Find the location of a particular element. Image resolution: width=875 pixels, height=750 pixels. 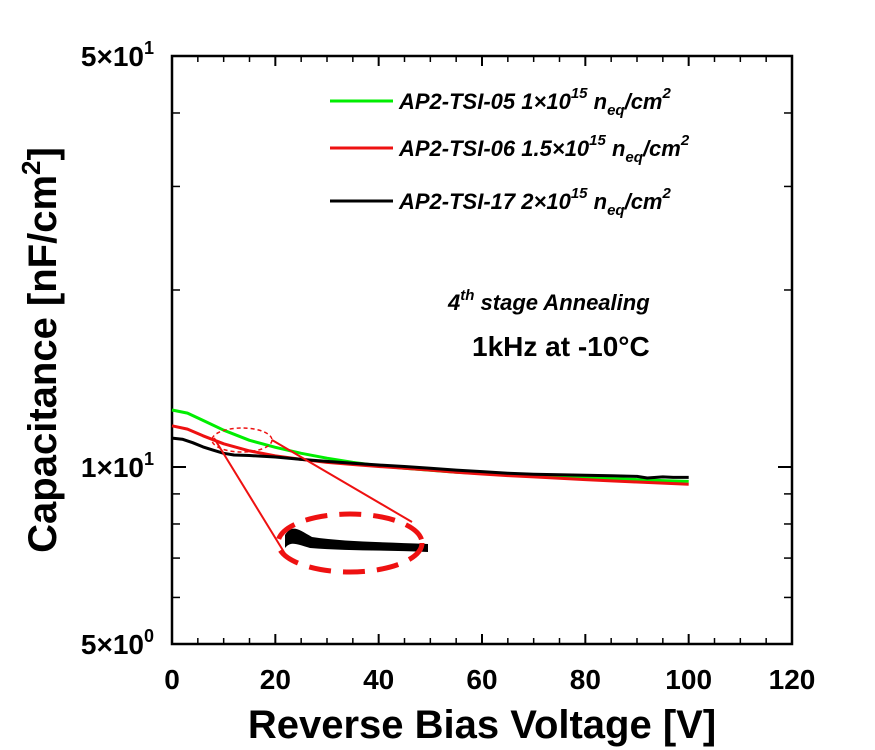

x-tick-label: 0 is located at coordinates (172, 679).